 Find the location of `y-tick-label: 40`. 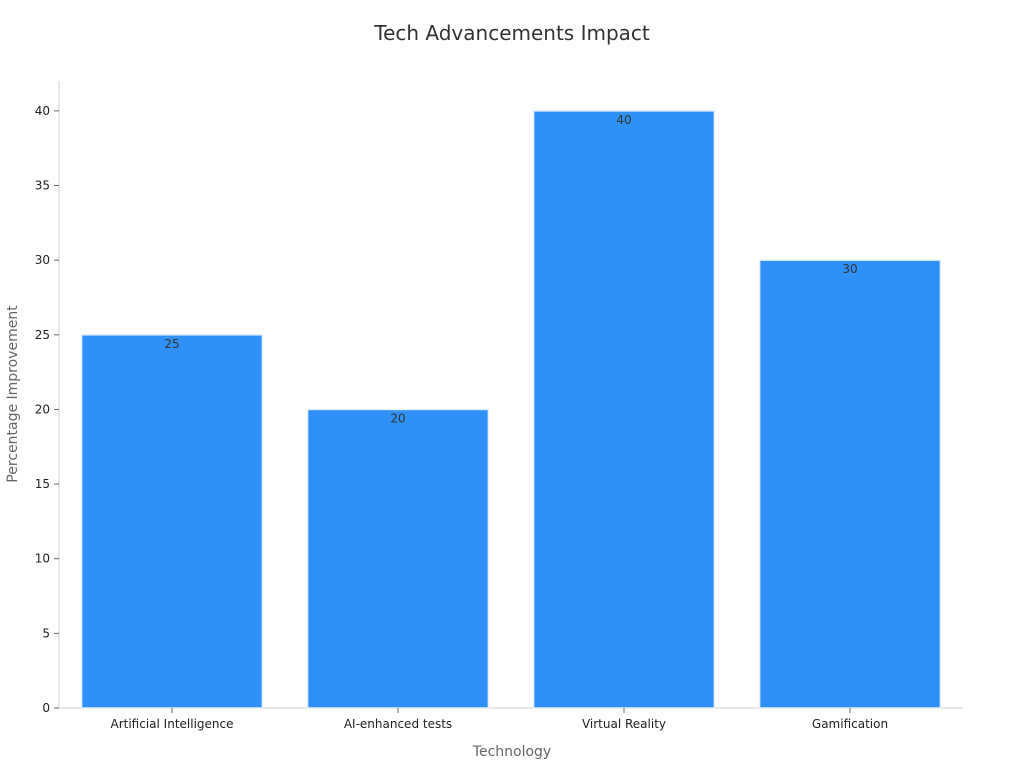

y-tick-label: 40 is located at coordinates (42, 111).